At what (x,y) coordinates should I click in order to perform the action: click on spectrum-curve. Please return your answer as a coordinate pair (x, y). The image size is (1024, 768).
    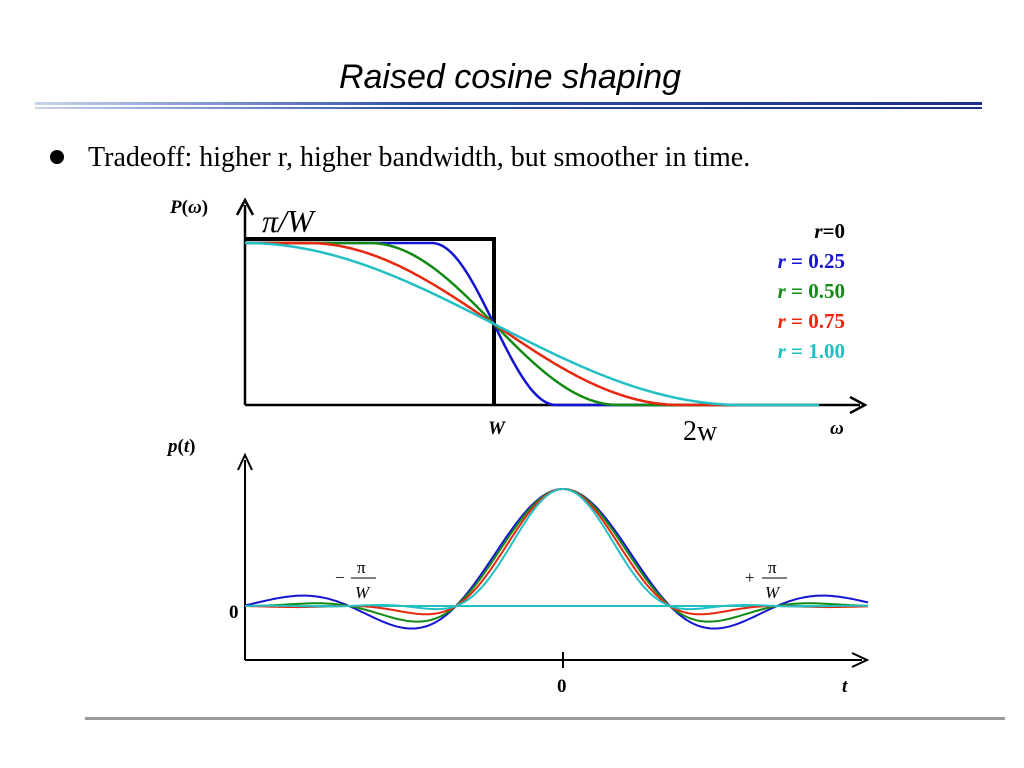
    Looking at the image, I should click on (532, 324).